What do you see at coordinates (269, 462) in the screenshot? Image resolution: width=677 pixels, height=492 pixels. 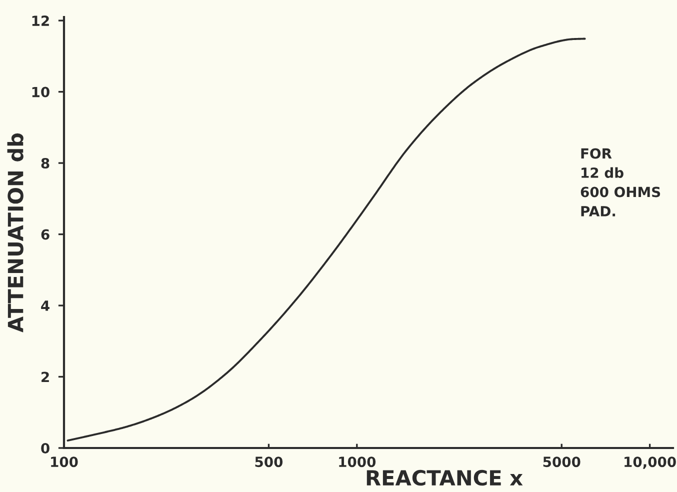 I see `x-tick-label: 500` at bounding box center [269, 462].